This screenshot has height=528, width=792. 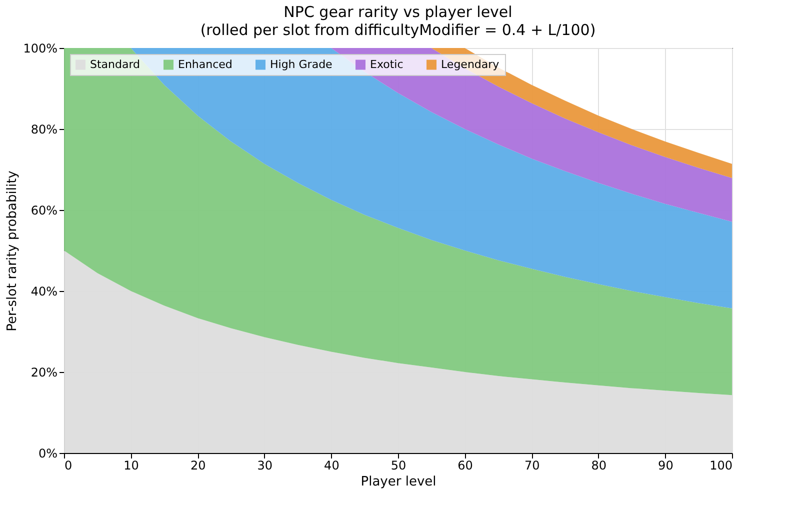 I want to click on legend-label: High Grade, so click(x=301, y=64).